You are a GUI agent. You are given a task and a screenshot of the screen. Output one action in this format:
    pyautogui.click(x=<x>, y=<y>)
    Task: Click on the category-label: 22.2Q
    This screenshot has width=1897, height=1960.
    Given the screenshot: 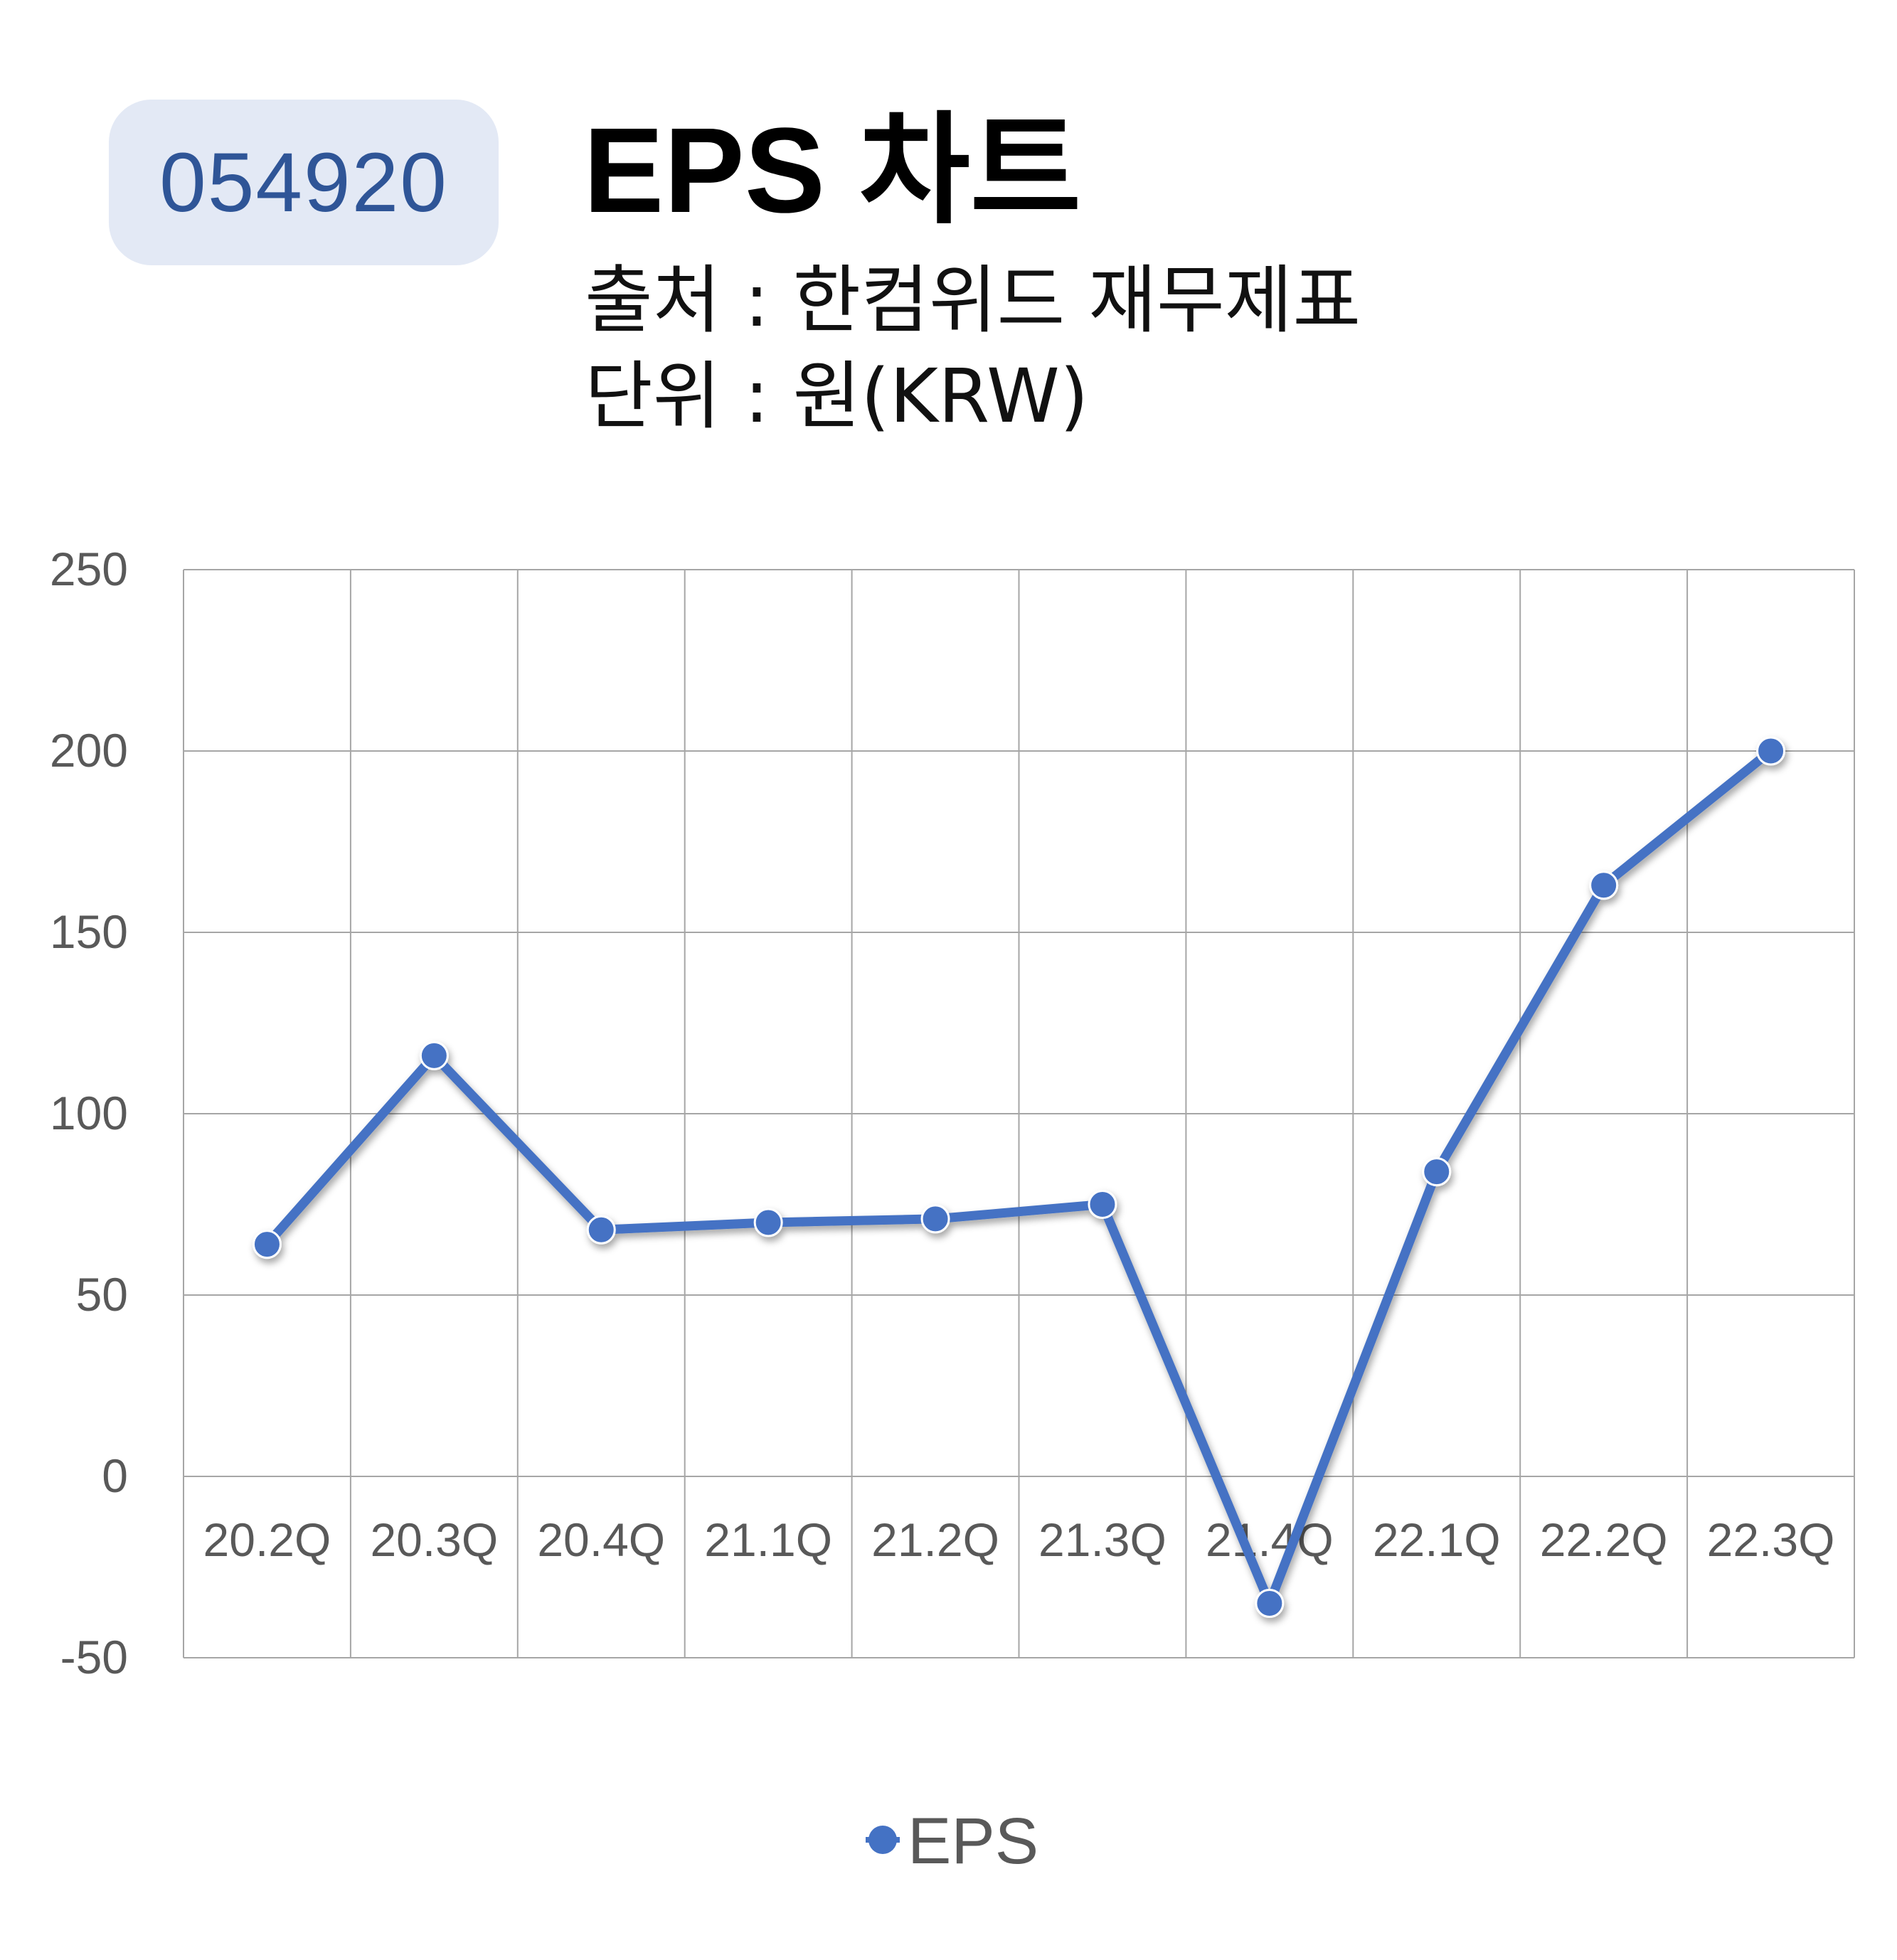 What is the action you would take?
    pyautogui.click(x=1604, y=1539)
    